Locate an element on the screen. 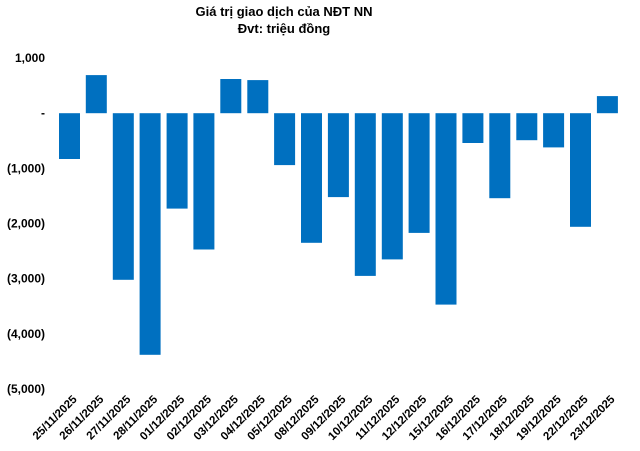 This screenshot has width=640, height=451. y-tick-label: (1,000) is located at coordinates (26, 168).